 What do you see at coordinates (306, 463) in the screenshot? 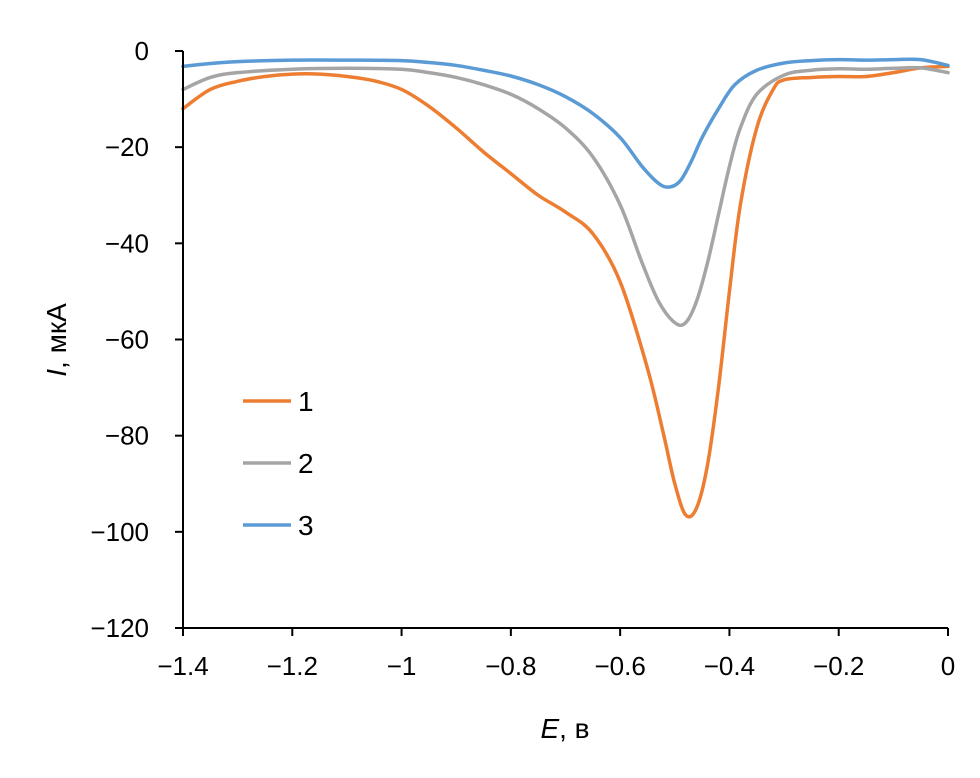
I see `legend-label-2: 2` at bounding box center [306, 463].